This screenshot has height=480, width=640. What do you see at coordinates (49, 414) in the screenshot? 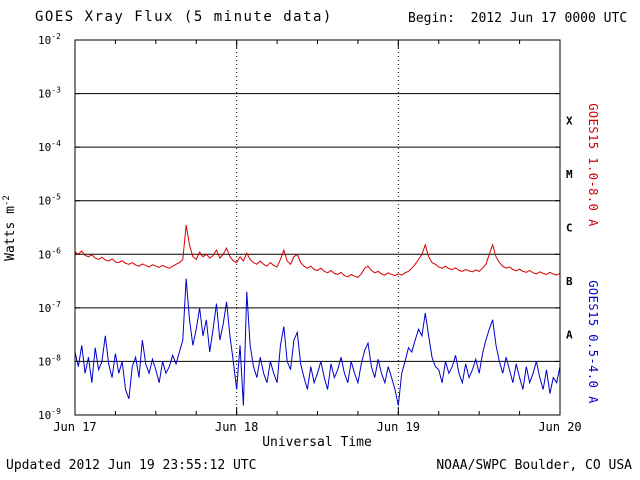
I see `y-tick-label: 10⁻⁹` at bounding box center [49, 414].